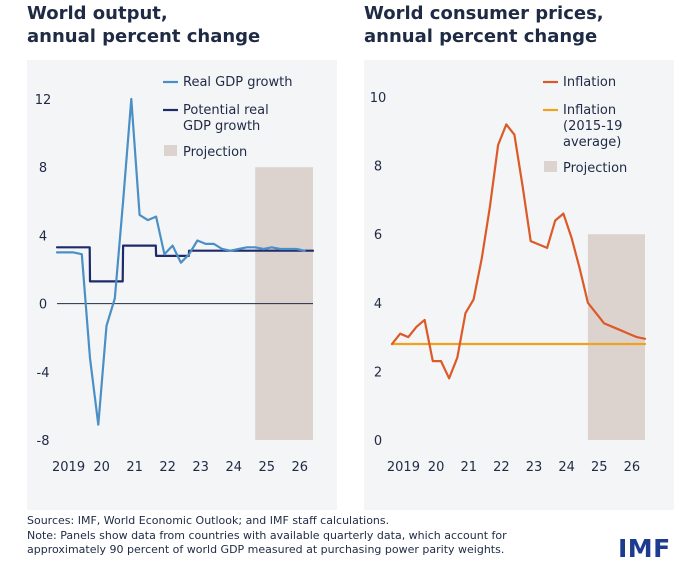 The image size is (700, 582). Describe the element at coordinates (43, 236) in the screenshot. I see `gdp-y-tick: 4` at that location.